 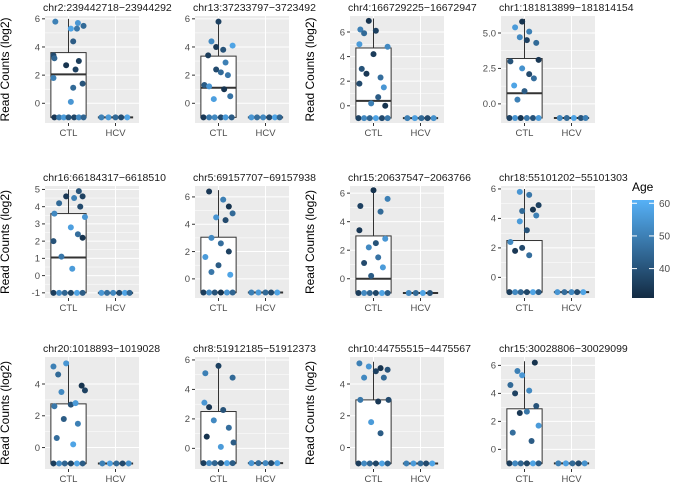 What do you see at coordinates (493, 394) in the screenshot?
I see `y-tick-label: 4` at bounding box center [493, 394].